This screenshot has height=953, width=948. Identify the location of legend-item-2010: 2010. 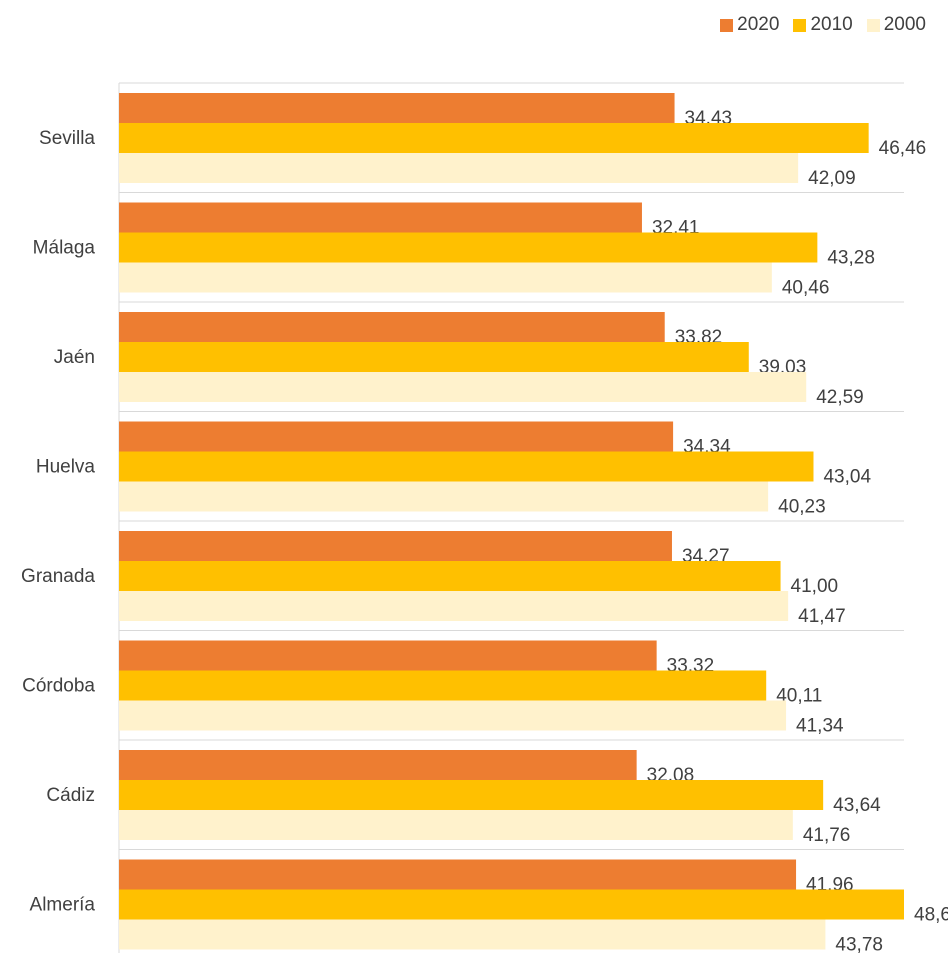
(823, 25).